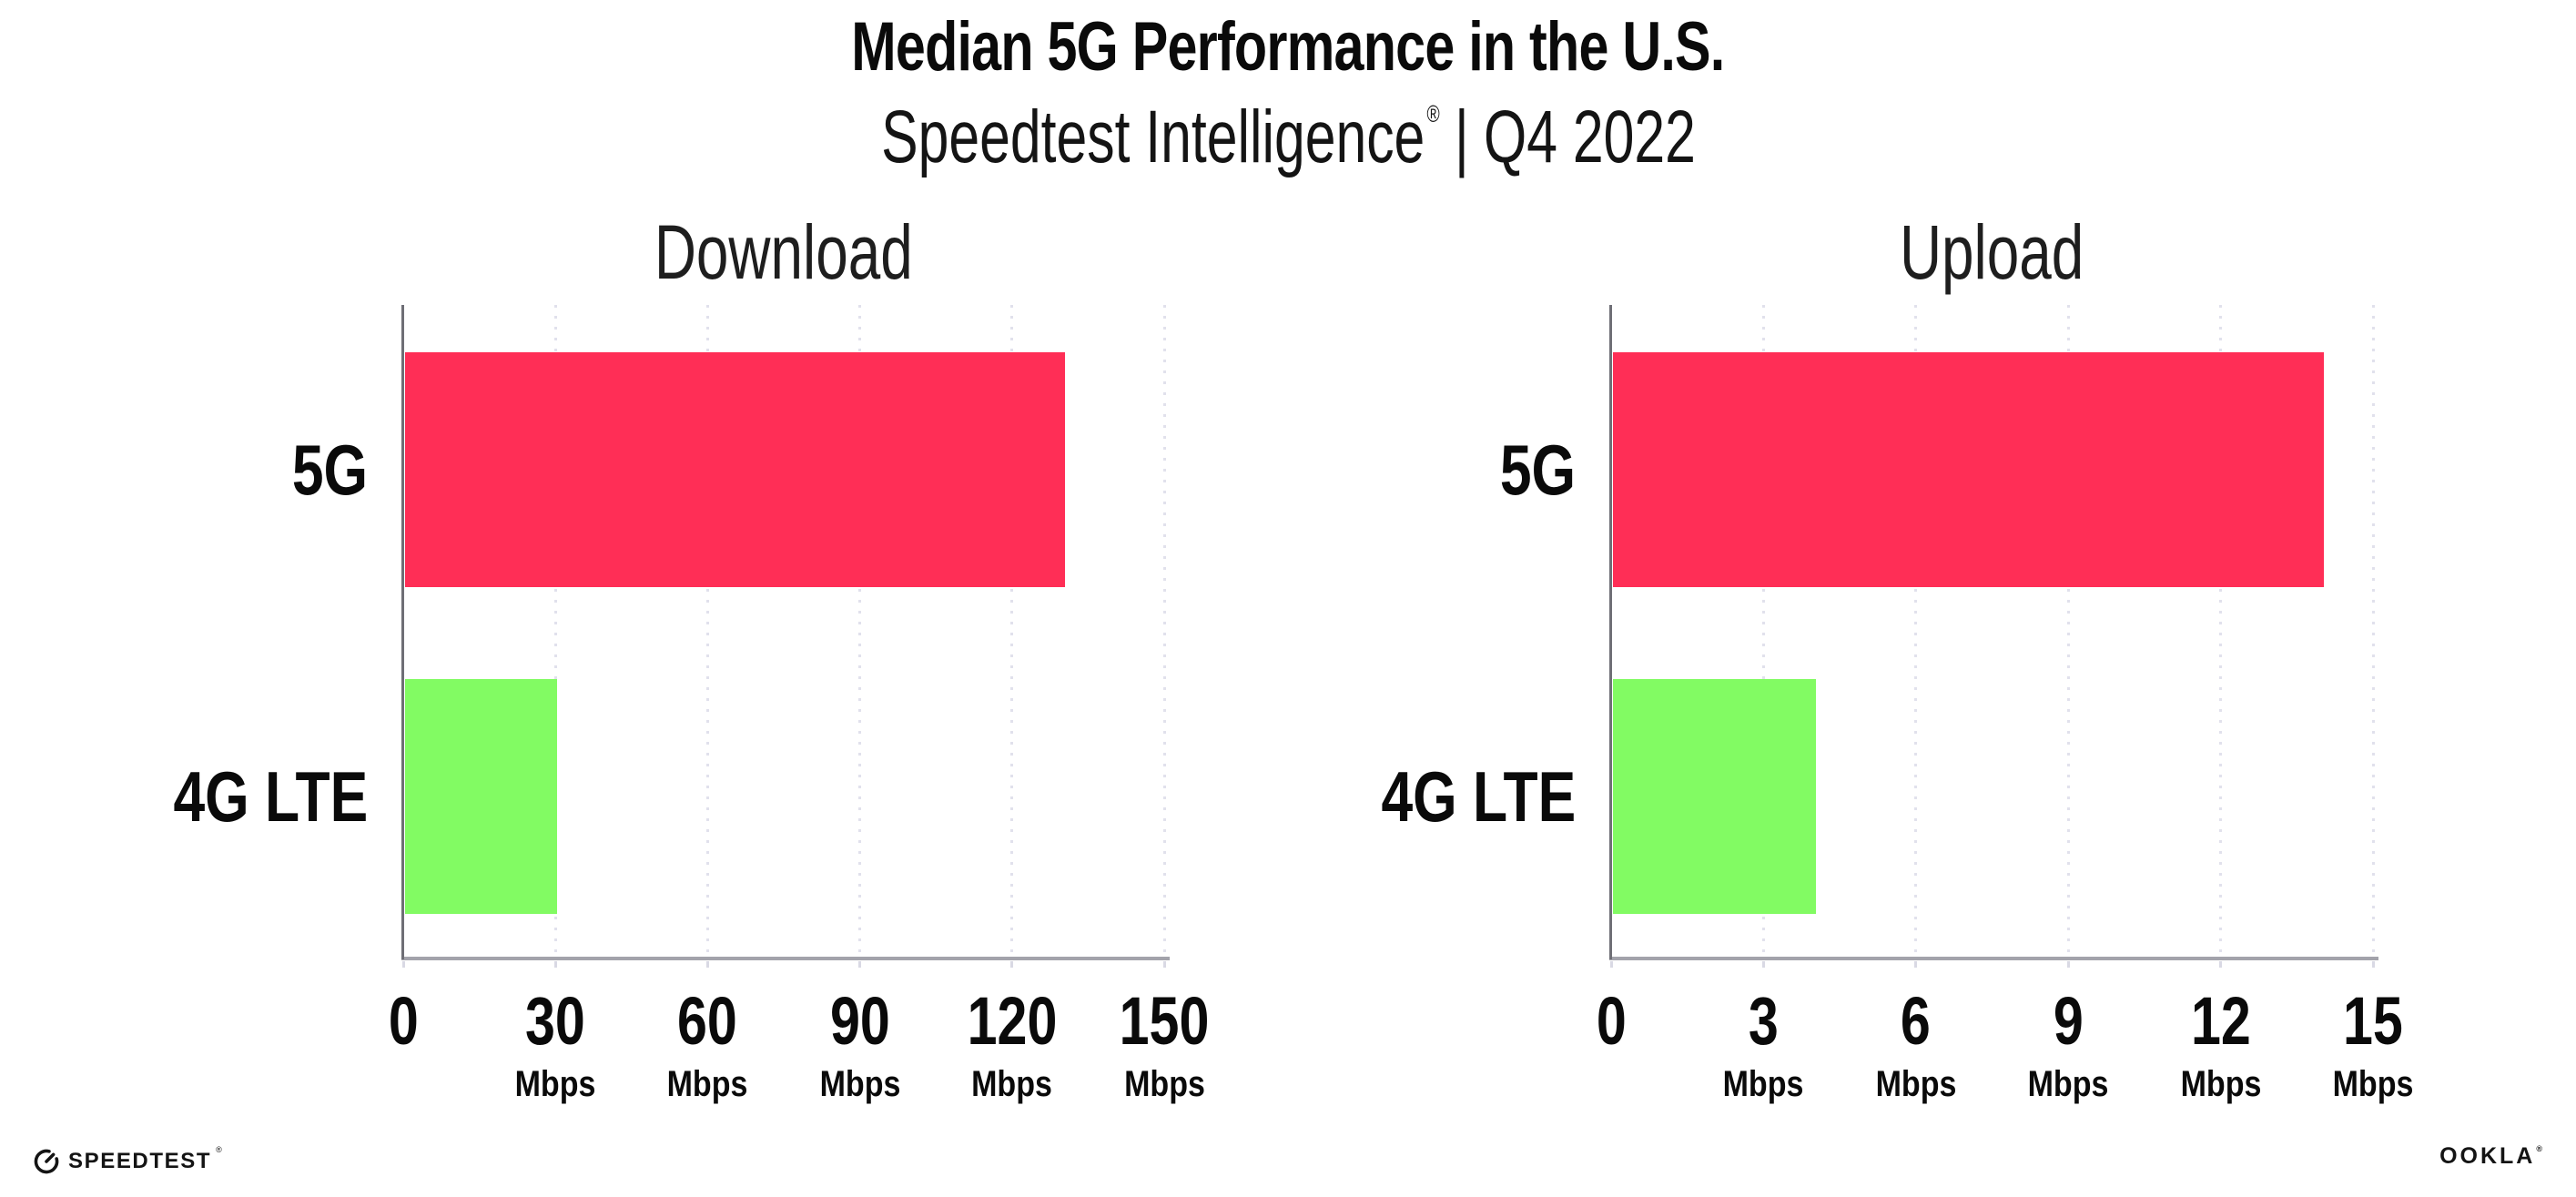  I want to click on download-x-axis-line, so click(785, 959).